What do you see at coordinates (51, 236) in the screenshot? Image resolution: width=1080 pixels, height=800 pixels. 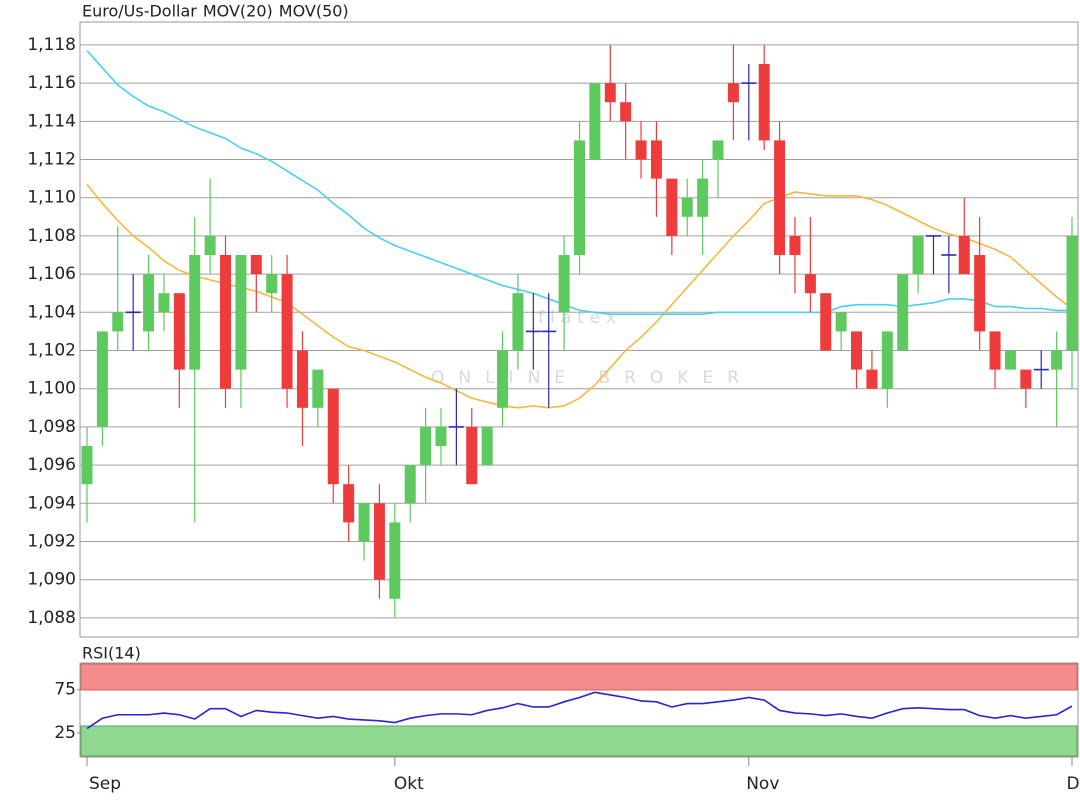 I see `y-tick-label: 1,108` at bounding box center [51, 236].